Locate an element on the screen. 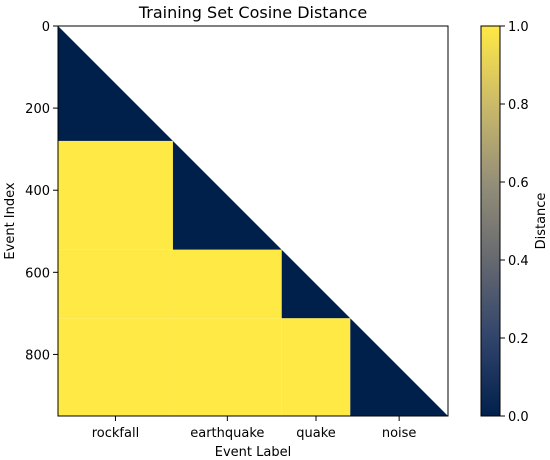  colorbar-tick-label: 0.0 is located at coordinates (518, 417).